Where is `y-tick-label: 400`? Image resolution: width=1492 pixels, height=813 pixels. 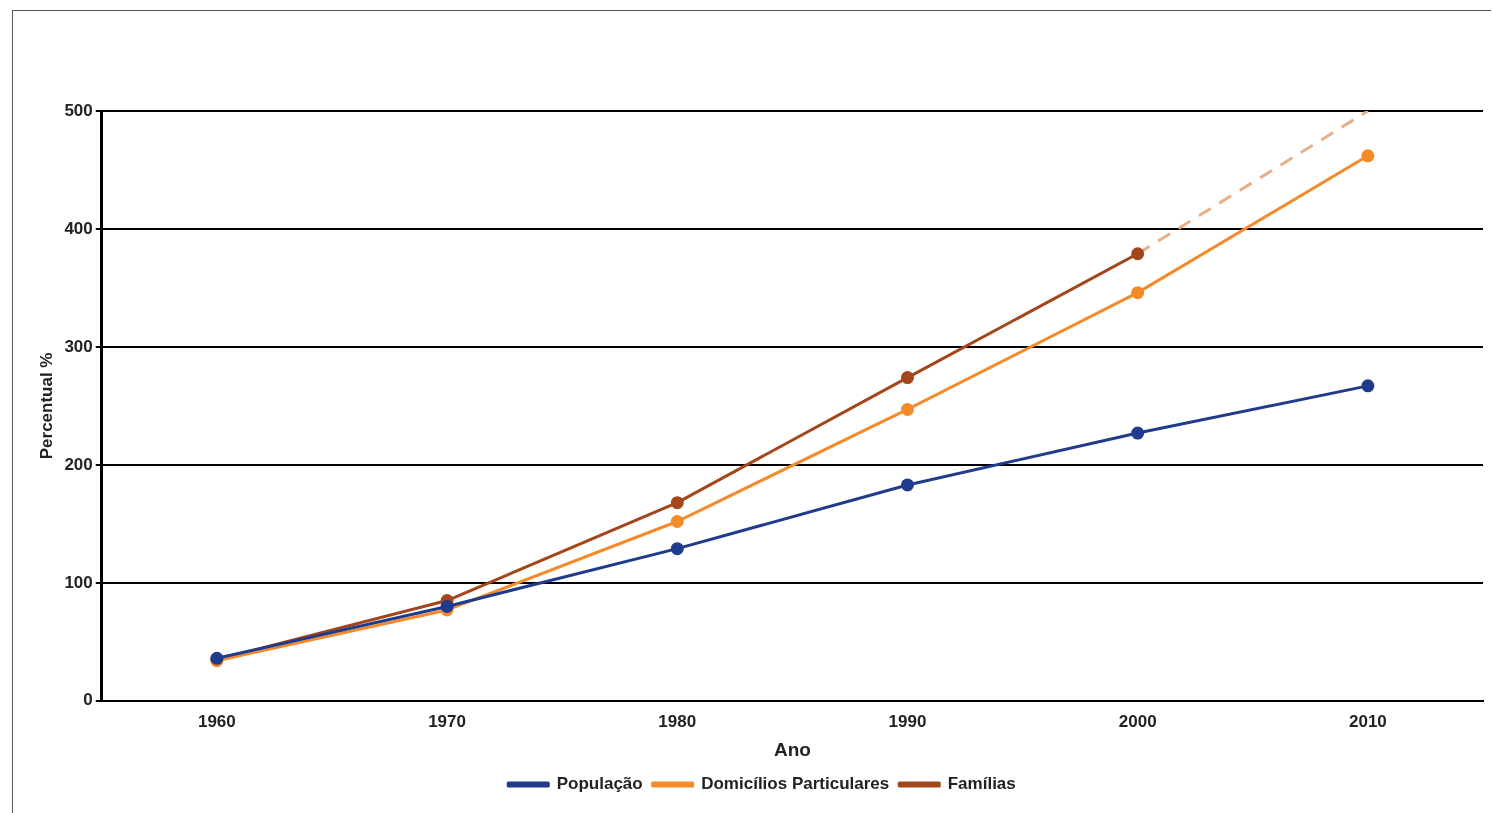
y-tick-label: 400 is located at coordinates (78, 228).